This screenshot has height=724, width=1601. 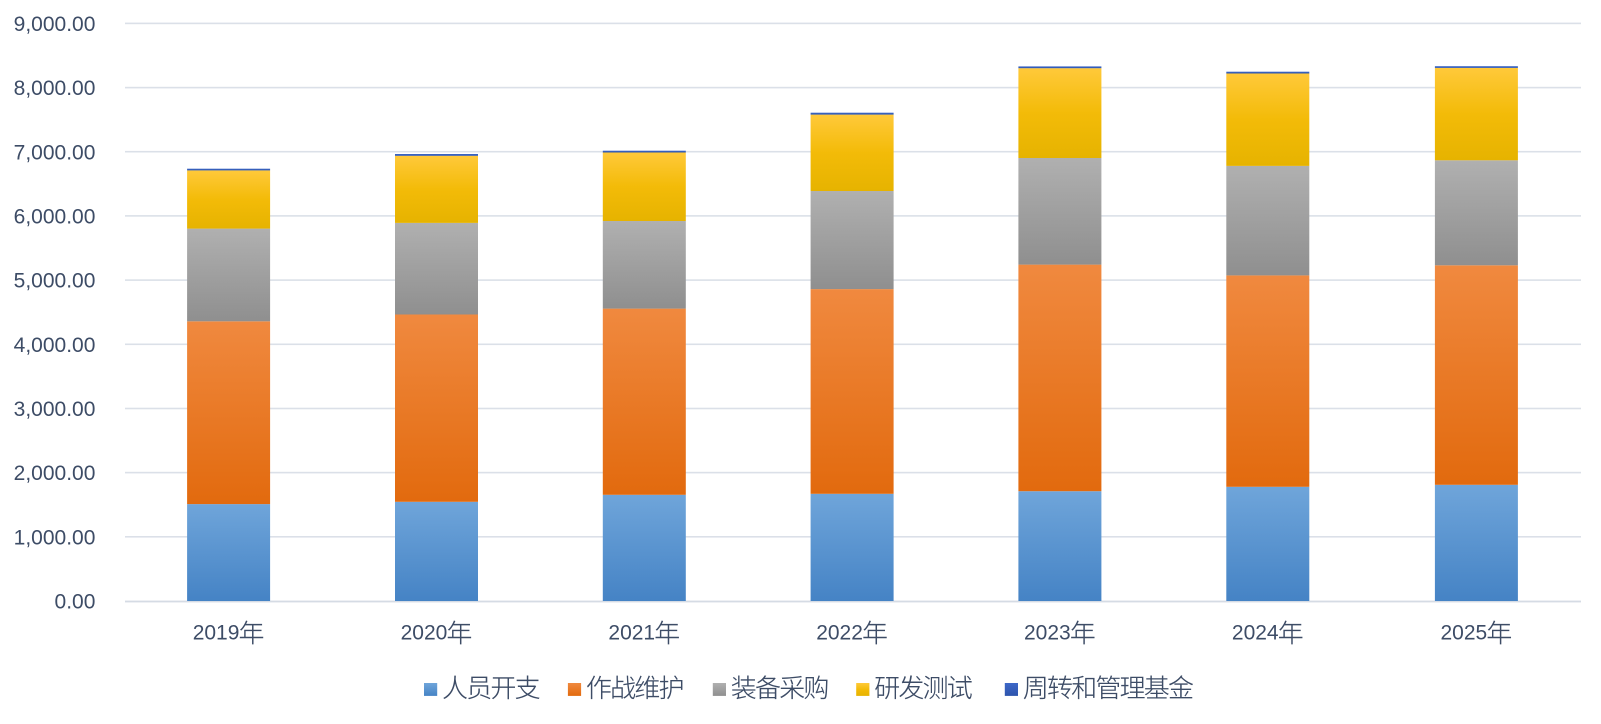 What do you see at coordinates (1255, 632) in the screenshot?
I see `svg-text: 2024` at bounding box center [1255, 632].